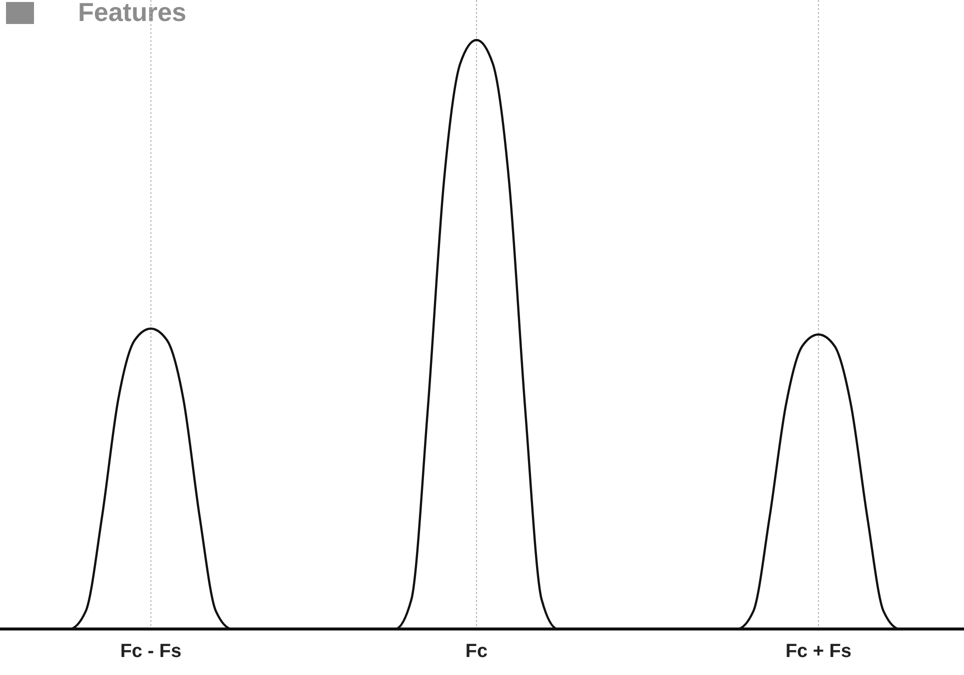 This screenshot has width=964, height=675. What do you see at coordinates (132, 13) in the screenshot?
I see `chart-title: Features` at bounding box center [132, 13].